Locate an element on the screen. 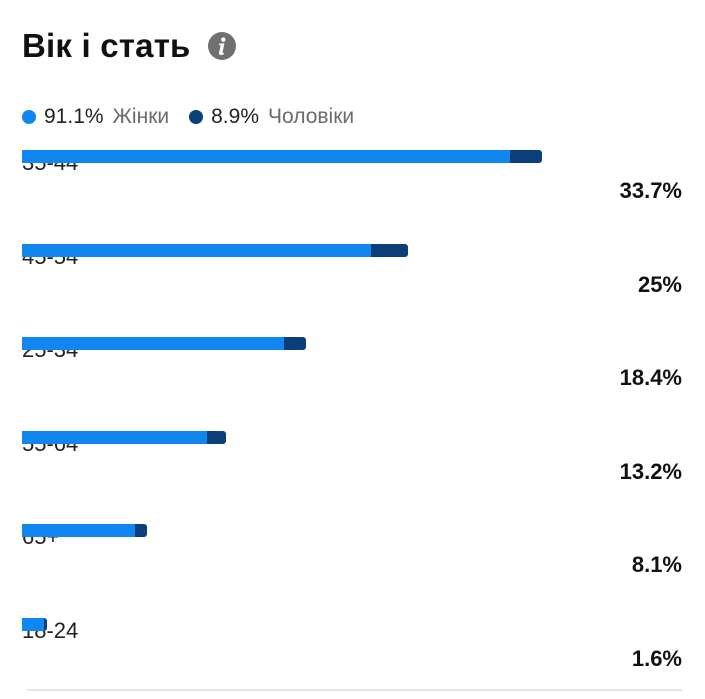 The width and height of the screenshot is (705, 699). legend-item-men: 8.9% Чоловіки is located at coordinates (271, 117).